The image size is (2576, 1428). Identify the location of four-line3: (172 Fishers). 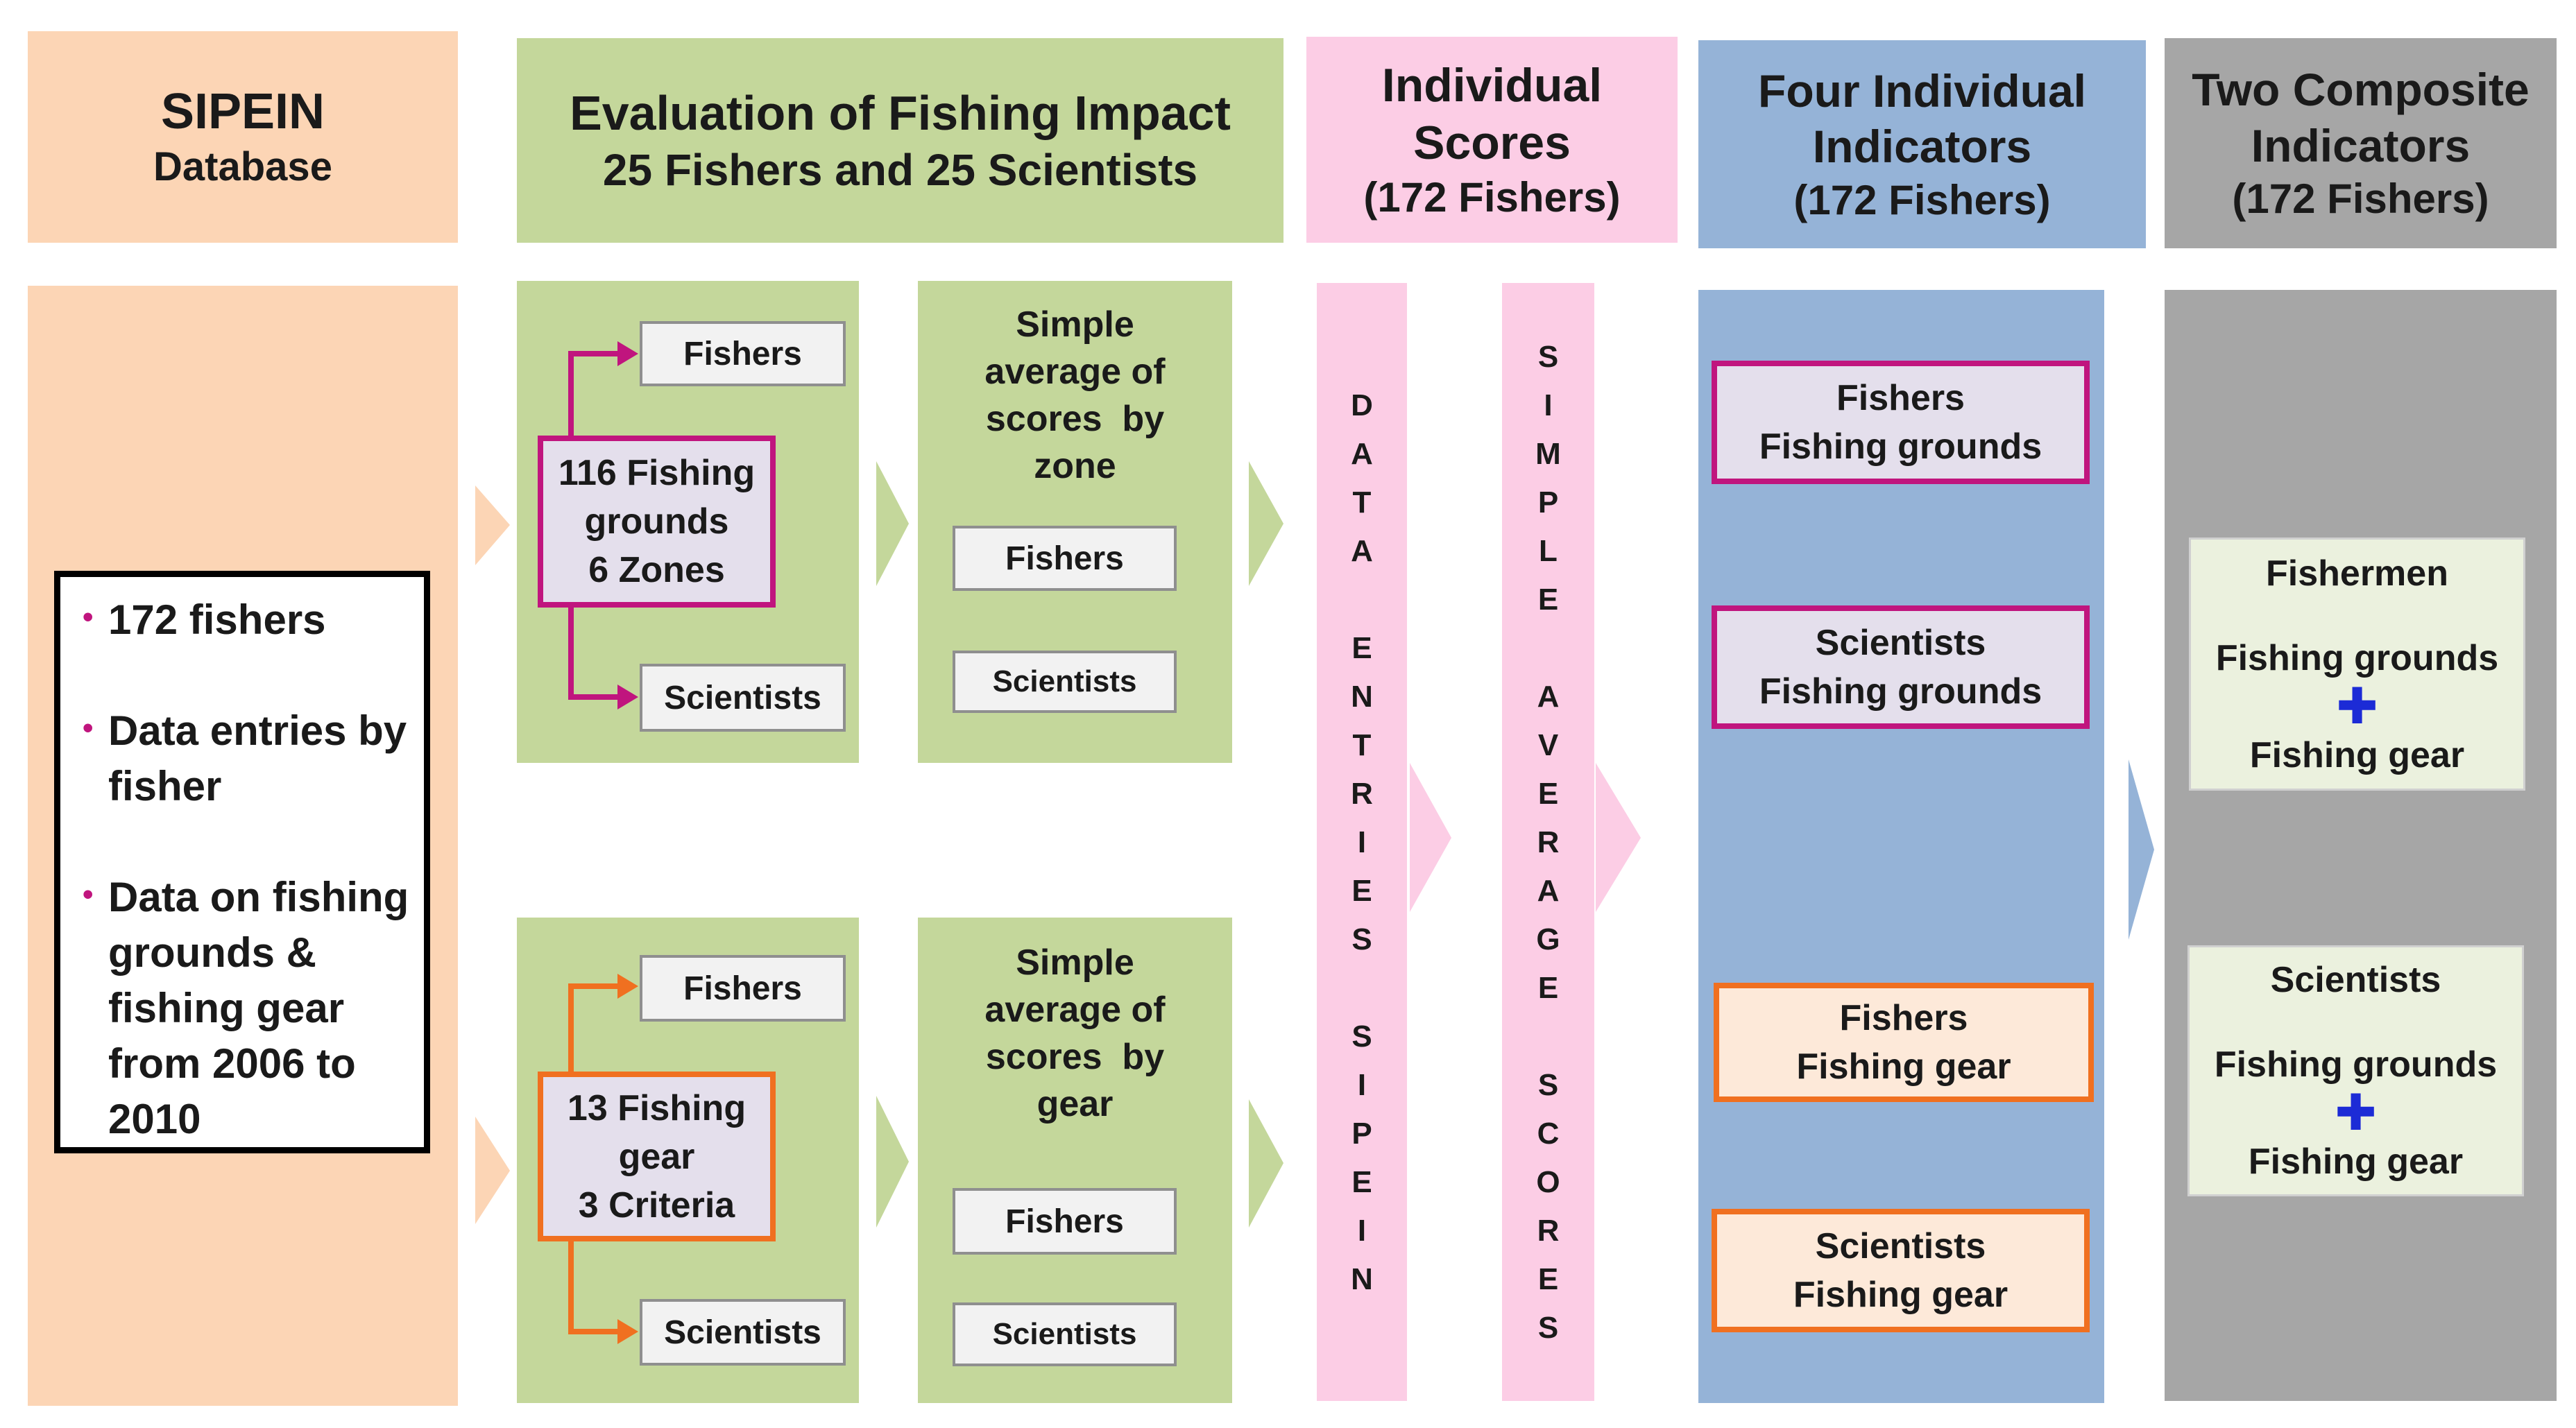
(1922, 199).